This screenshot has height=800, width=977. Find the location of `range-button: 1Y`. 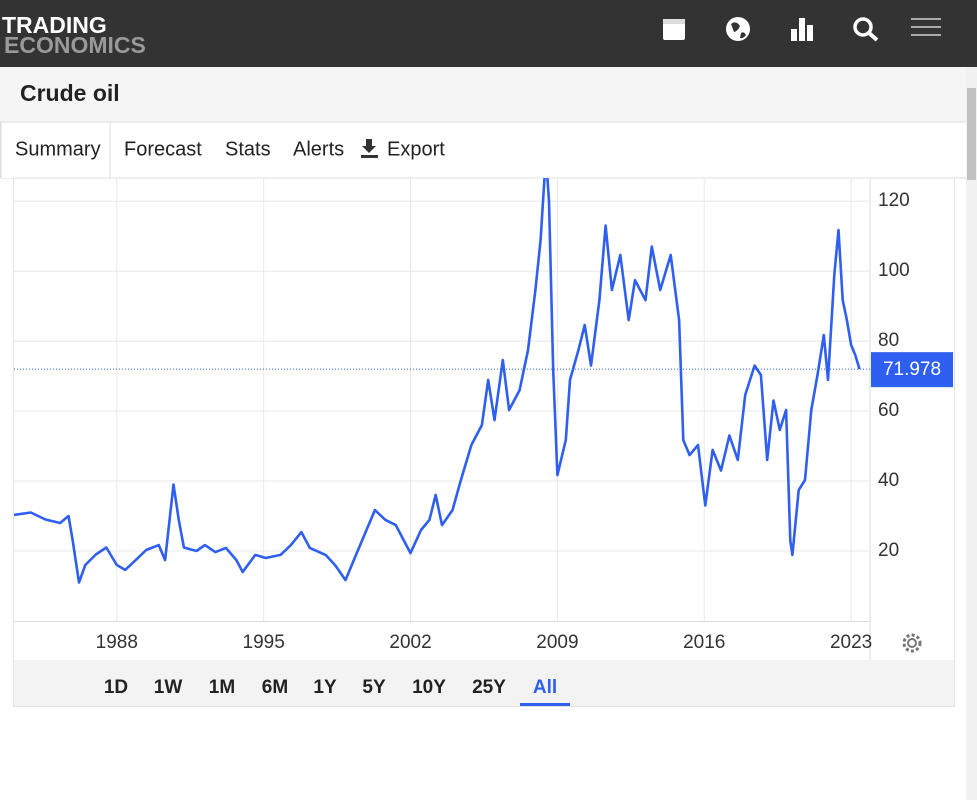

range-button: 1Y is located at coordinates (325, 687).